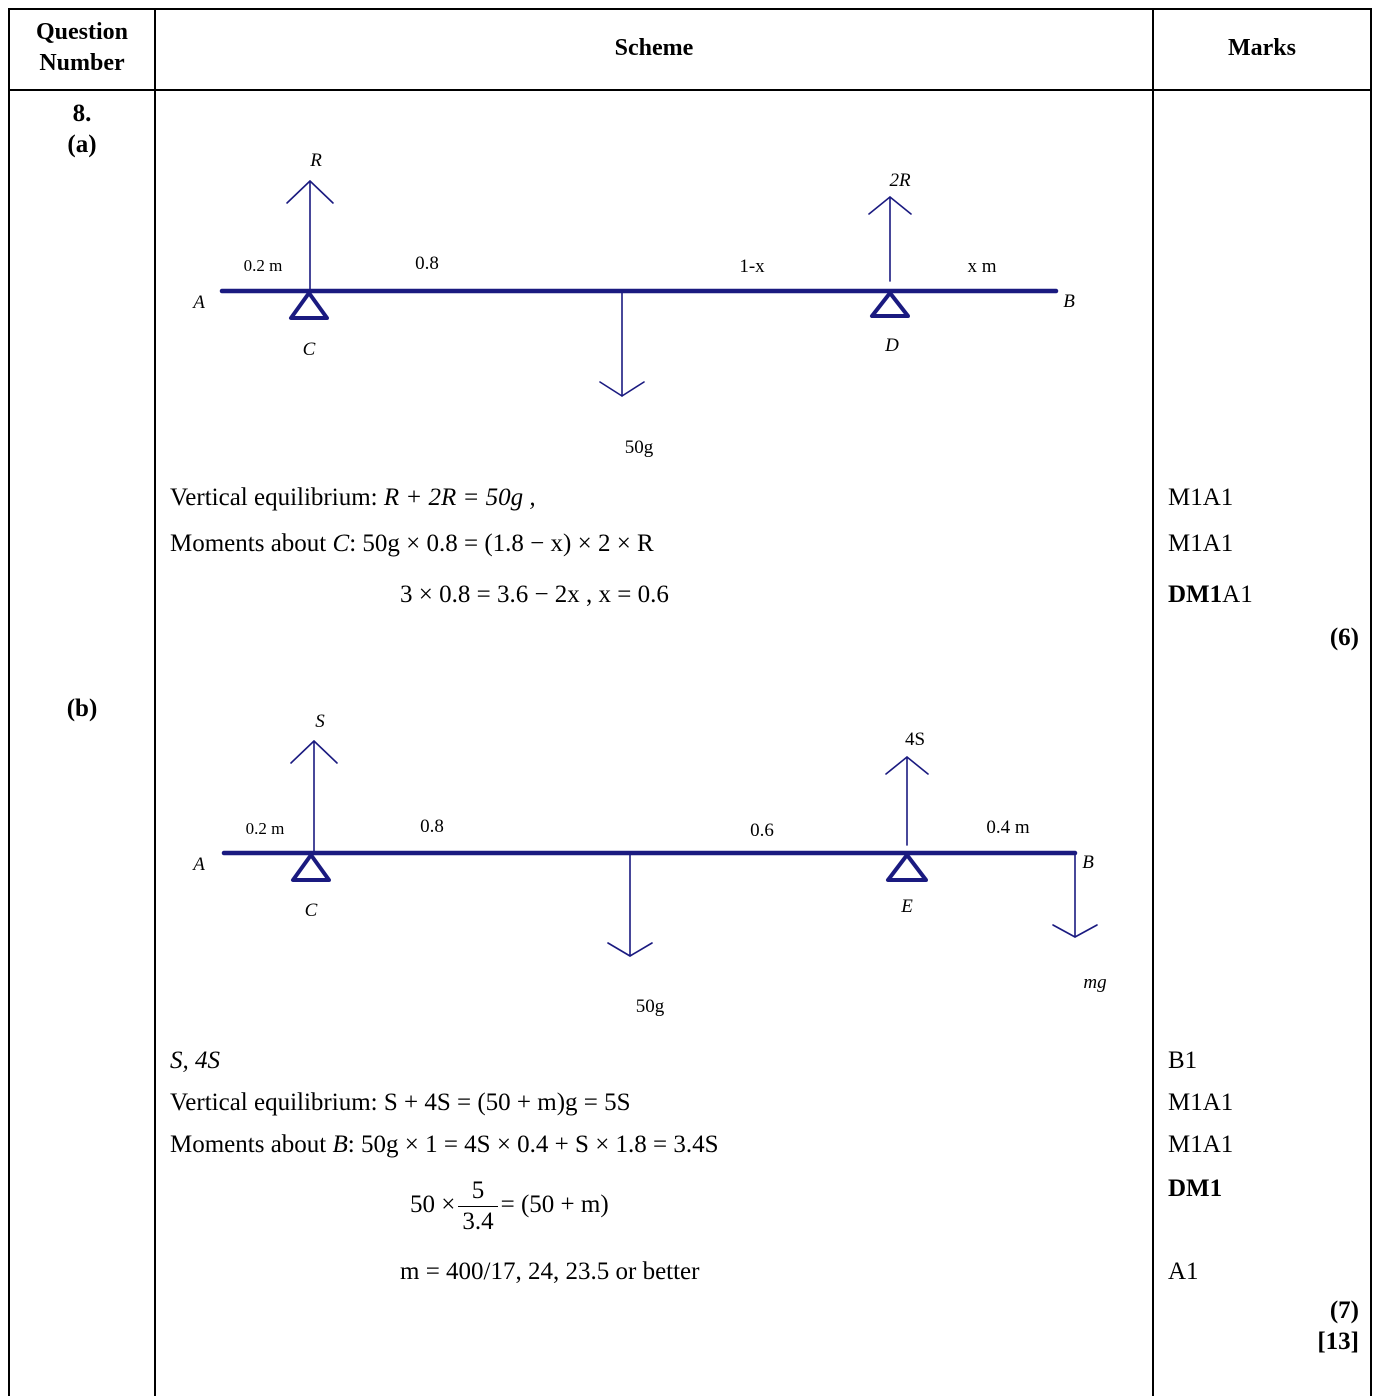 The height and width of the screenshot is (1396, 1379). I want to click on part-a-mark-3: DM1A1, so click(1210, 595).